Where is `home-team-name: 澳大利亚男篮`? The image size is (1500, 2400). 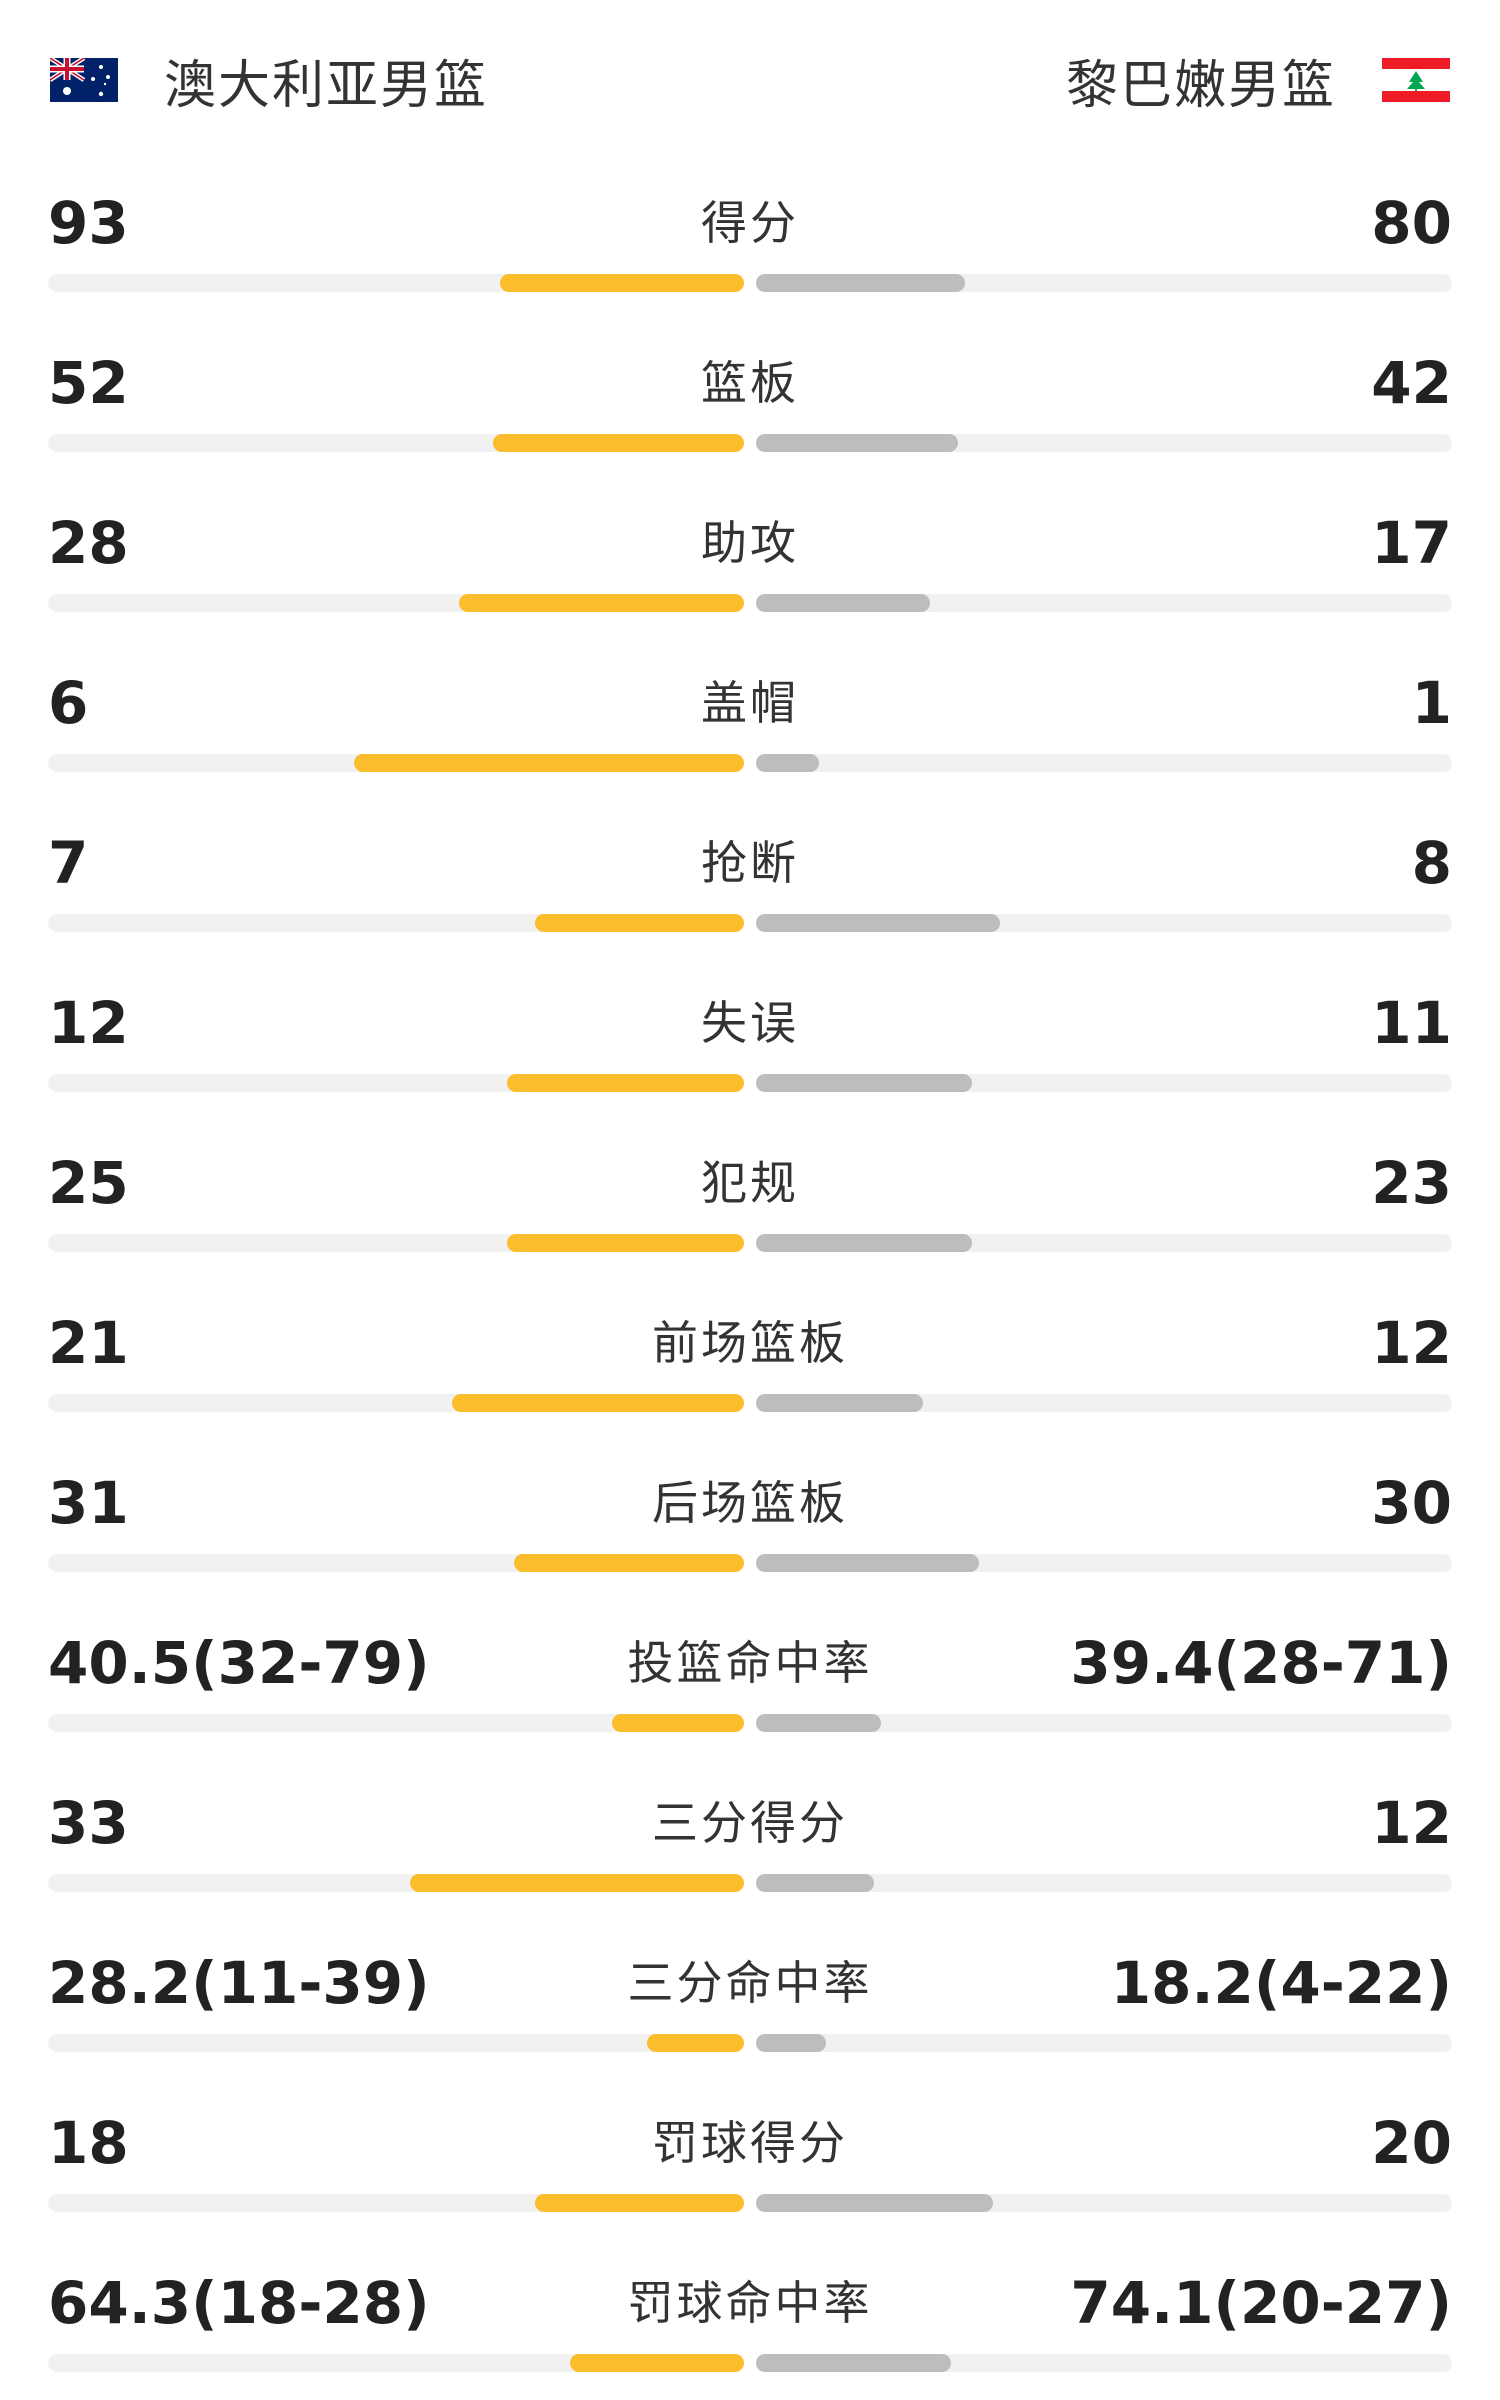 home-team-name: 澳大利亚男篮 is located at coordinates (326, 85).